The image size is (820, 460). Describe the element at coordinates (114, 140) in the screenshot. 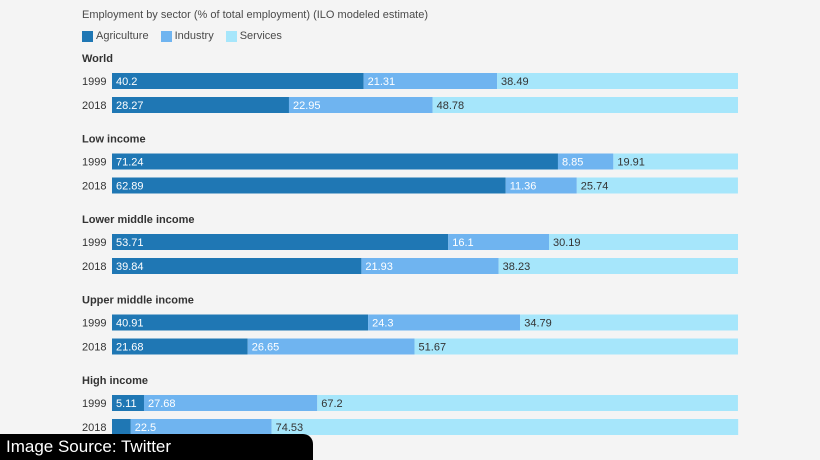

I see `group-label-low-income: Low income` at that location.